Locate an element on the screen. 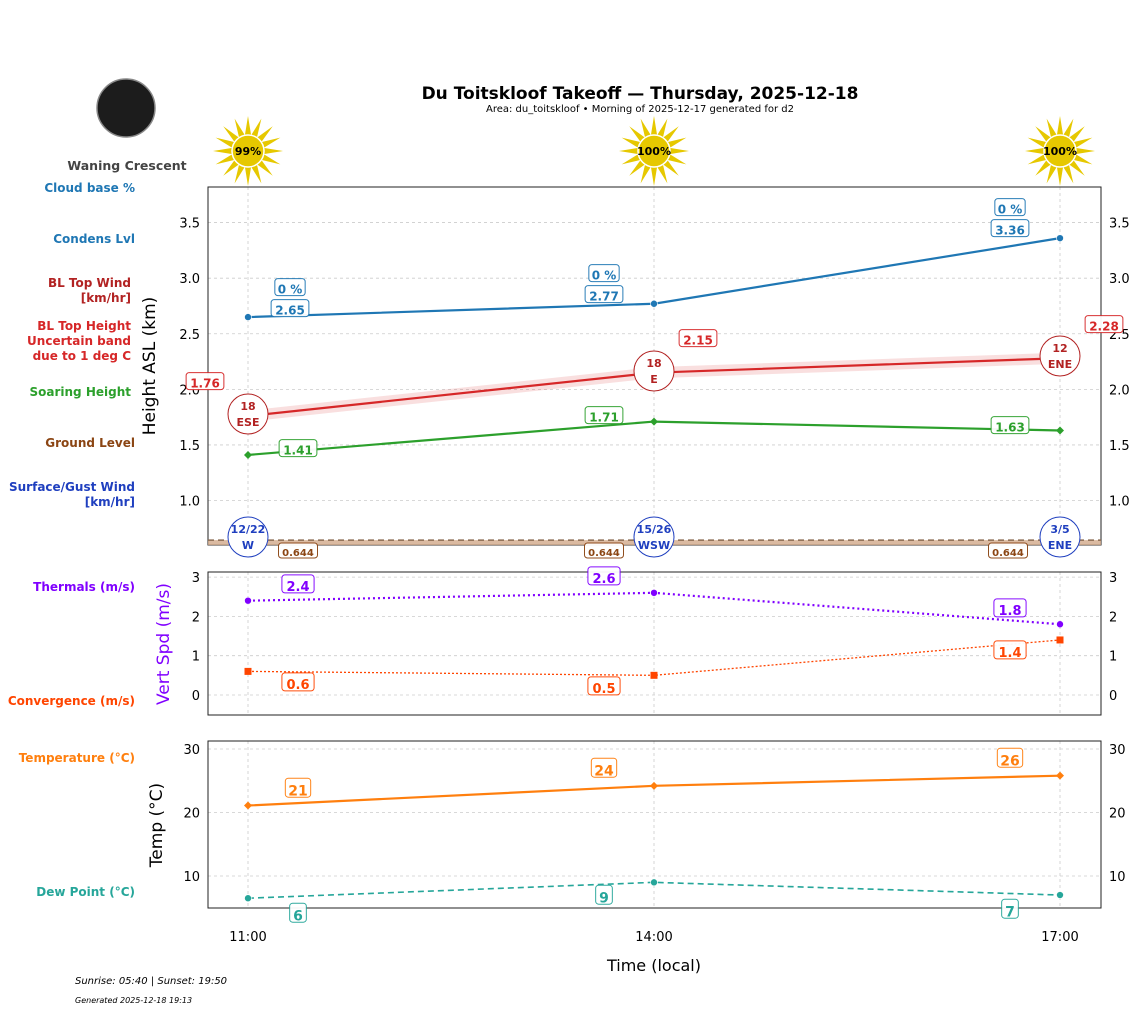 Image resolution: width=1147 pixels, height=1015 pixels. surface-wind-speed: 12/22 is located at coordinates (248, 529).